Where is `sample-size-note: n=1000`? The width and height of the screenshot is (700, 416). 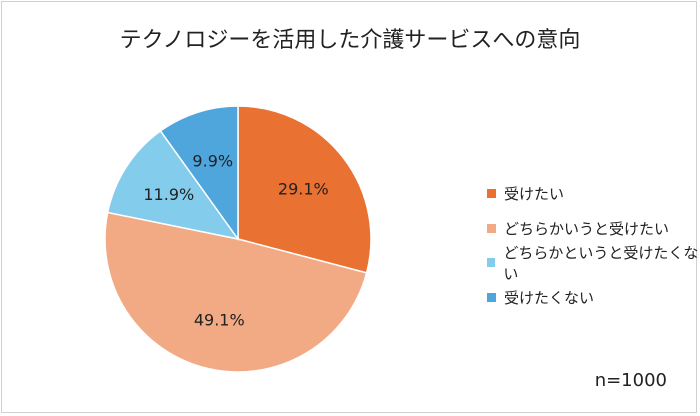 sample-size-note: n=1000 is located at coordinates (630, 380).